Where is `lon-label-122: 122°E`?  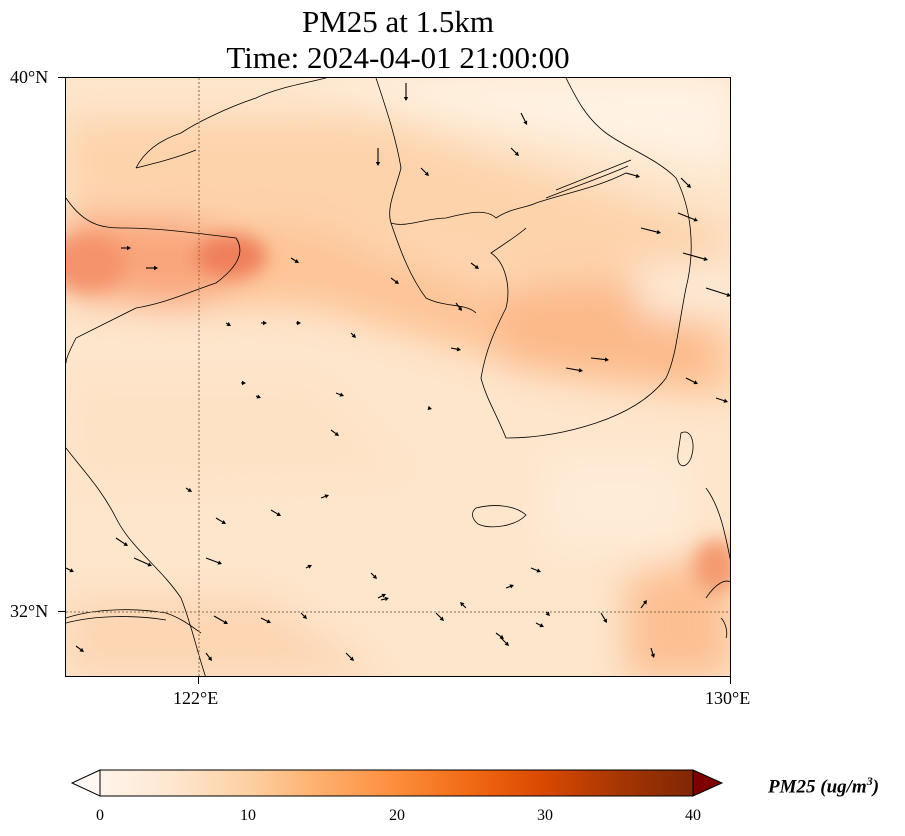 lon-label-122: 122°E is located at coordinates (196, 698).